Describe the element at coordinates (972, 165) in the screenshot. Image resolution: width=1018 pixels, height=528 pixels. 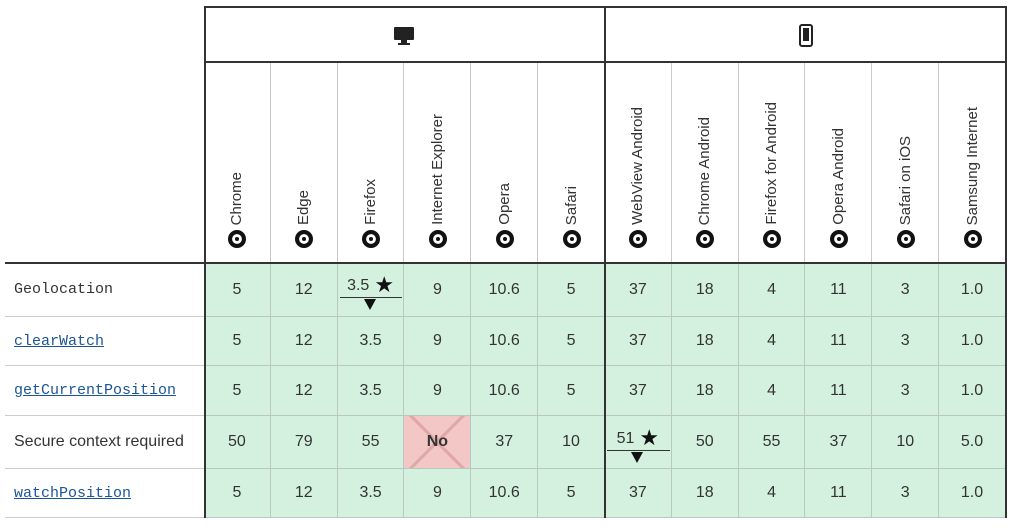
I see `browser-name: Samsung Internet` at that location.